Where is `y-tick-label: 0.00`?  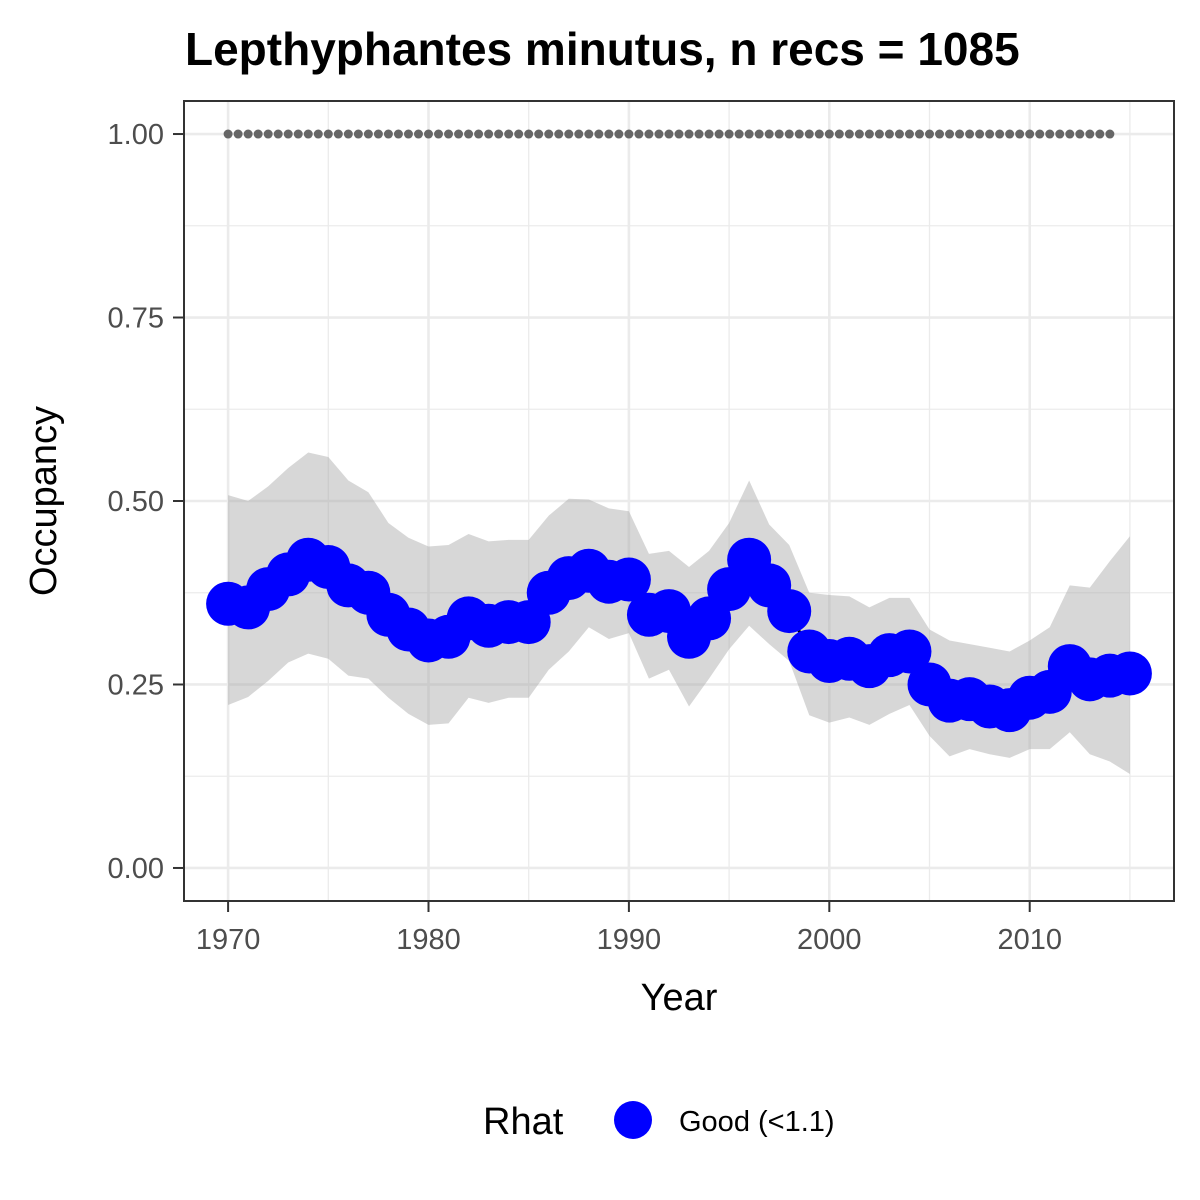
y-tick-label: 0.00 is located at coordinates (136, 869).